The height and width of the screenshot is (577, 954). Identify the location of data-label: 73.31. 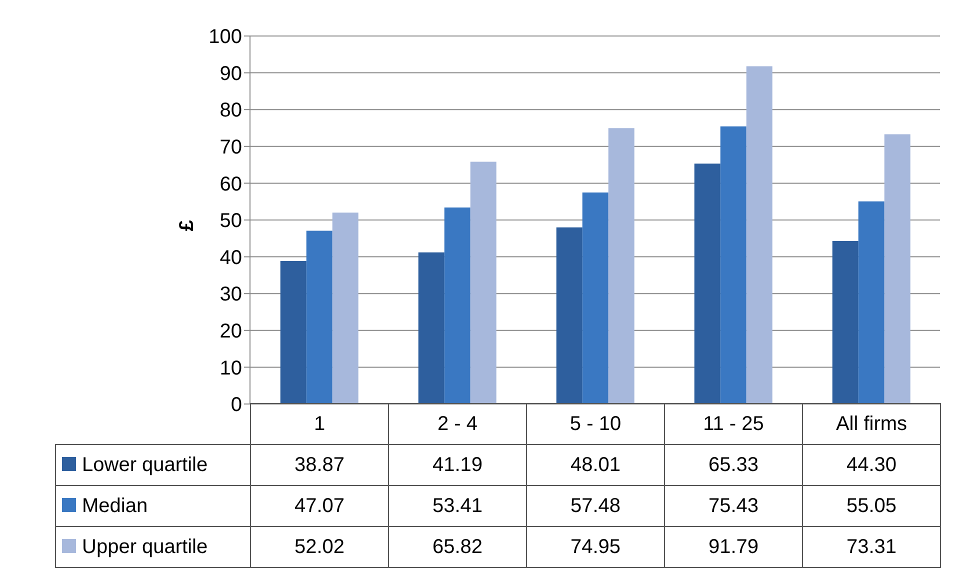
(871, 547).